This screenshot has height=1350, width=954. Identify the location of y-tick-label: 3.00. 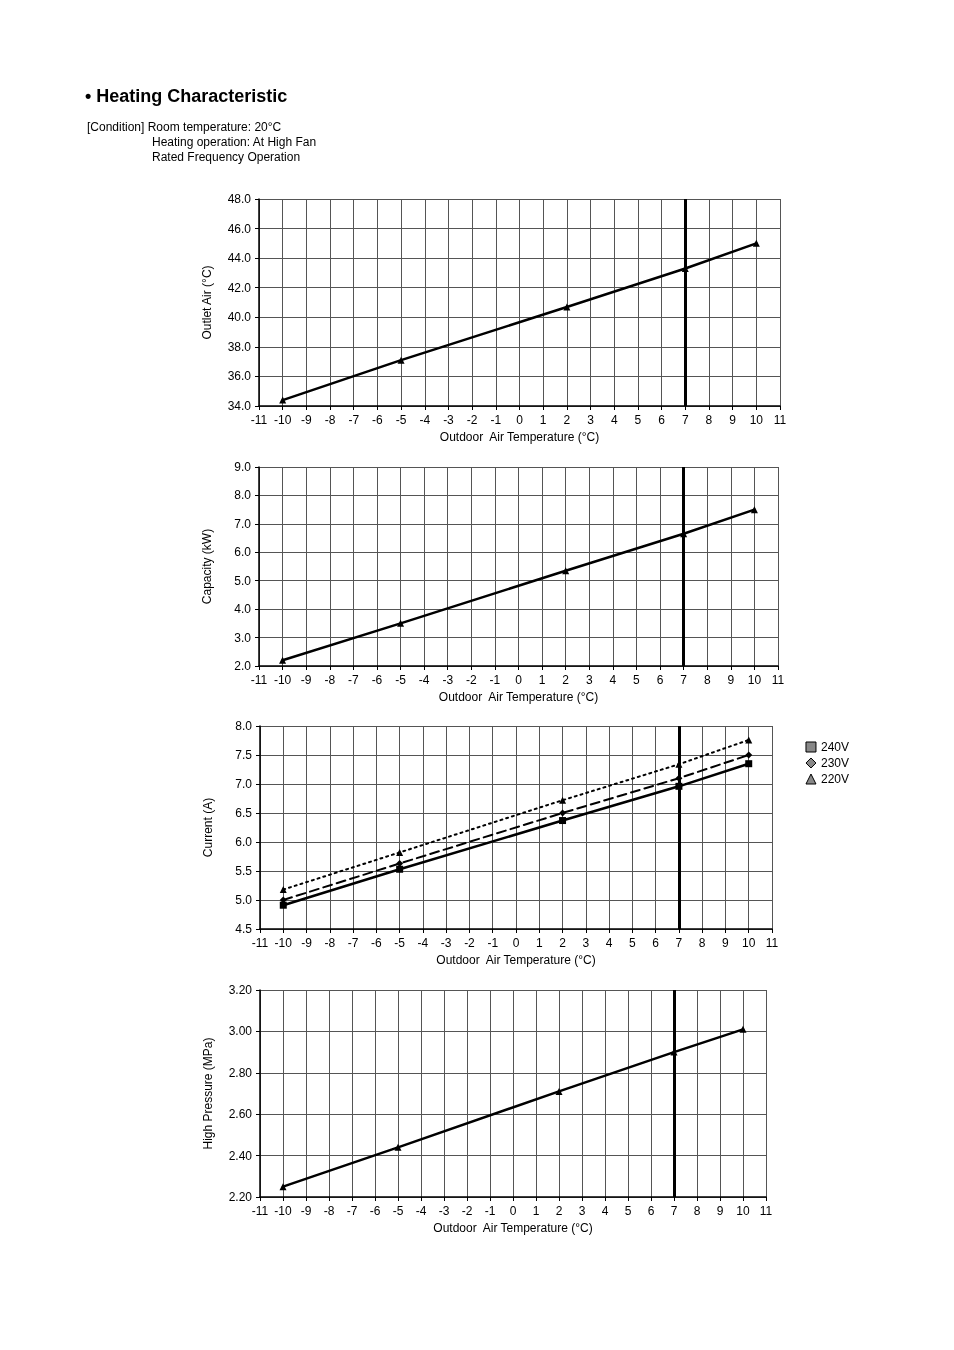
(240, 1031).